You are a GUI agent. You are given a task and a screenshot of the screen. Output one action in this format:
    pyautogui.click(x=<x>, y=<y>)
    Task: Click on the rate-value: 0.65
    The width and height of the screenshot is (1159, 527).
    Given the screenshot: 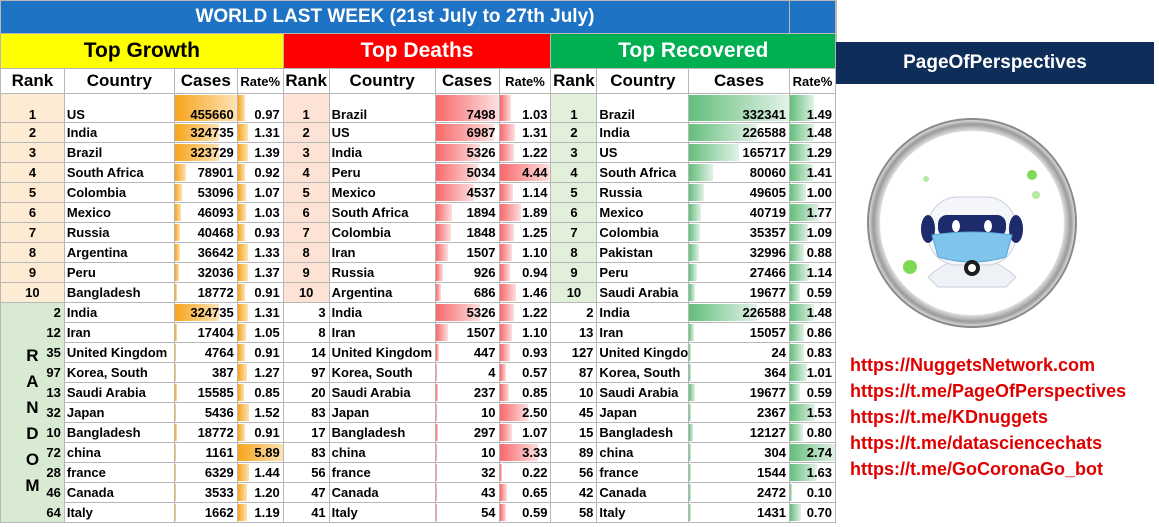 What is the action you would take?
    pyautogui.click(x=535, y=492)
    